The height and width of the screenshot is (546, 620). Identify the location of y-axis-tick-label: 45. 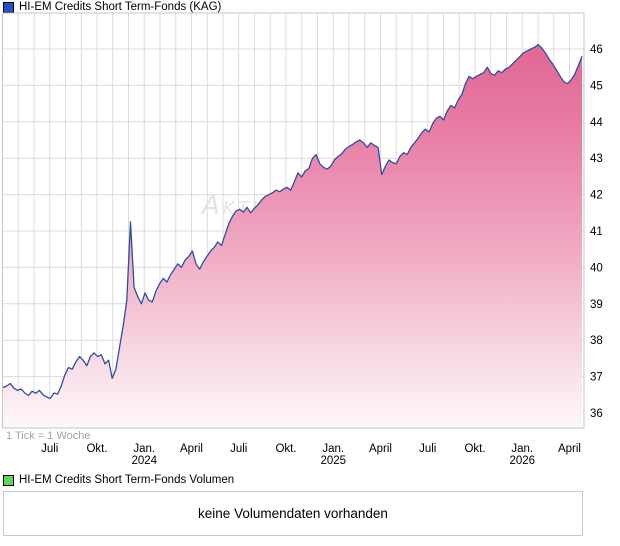
(596, 86).